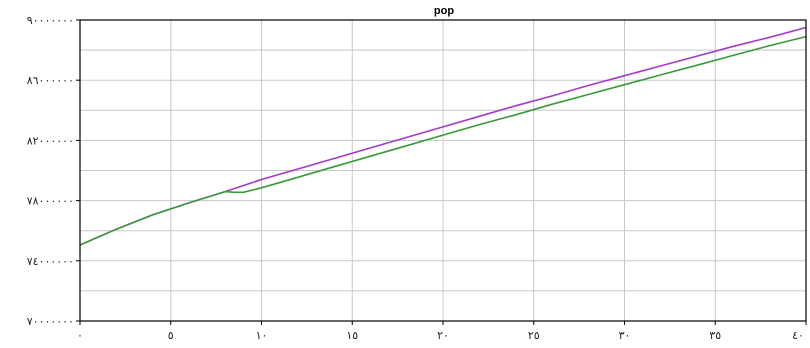  What do you see at coordinates (534, 335) in the screenshot?
I see `x-tick-label: ٢٥` at bounding box center [534, 335].